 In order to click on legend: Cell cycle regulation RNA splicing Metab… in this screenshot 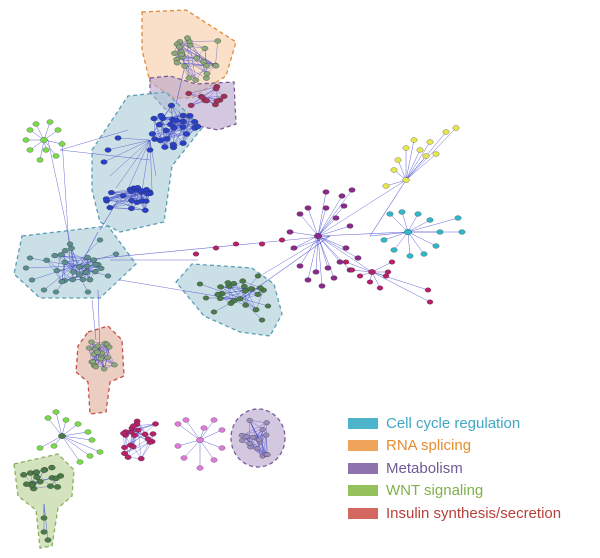, I will do `click(473, 468)`.